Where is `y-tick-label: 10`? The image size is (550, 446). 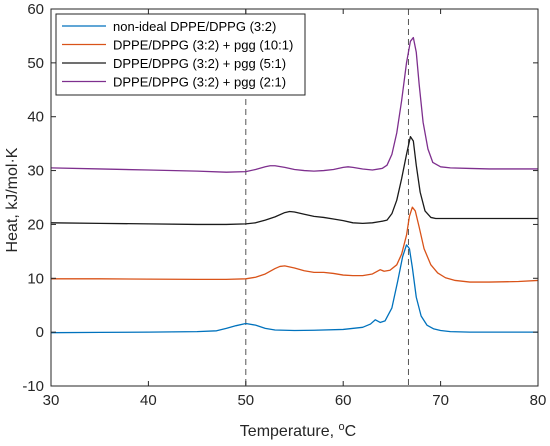 y-tick-label: 10 is located at coordinates (35, 278).